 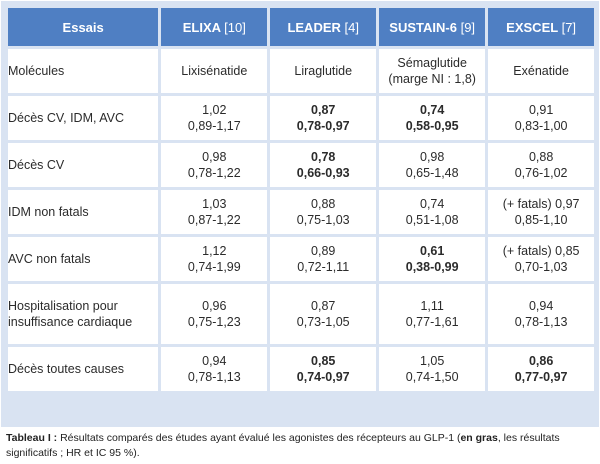 I want to click on trial-ref: [10], so click(x=235, y=27).